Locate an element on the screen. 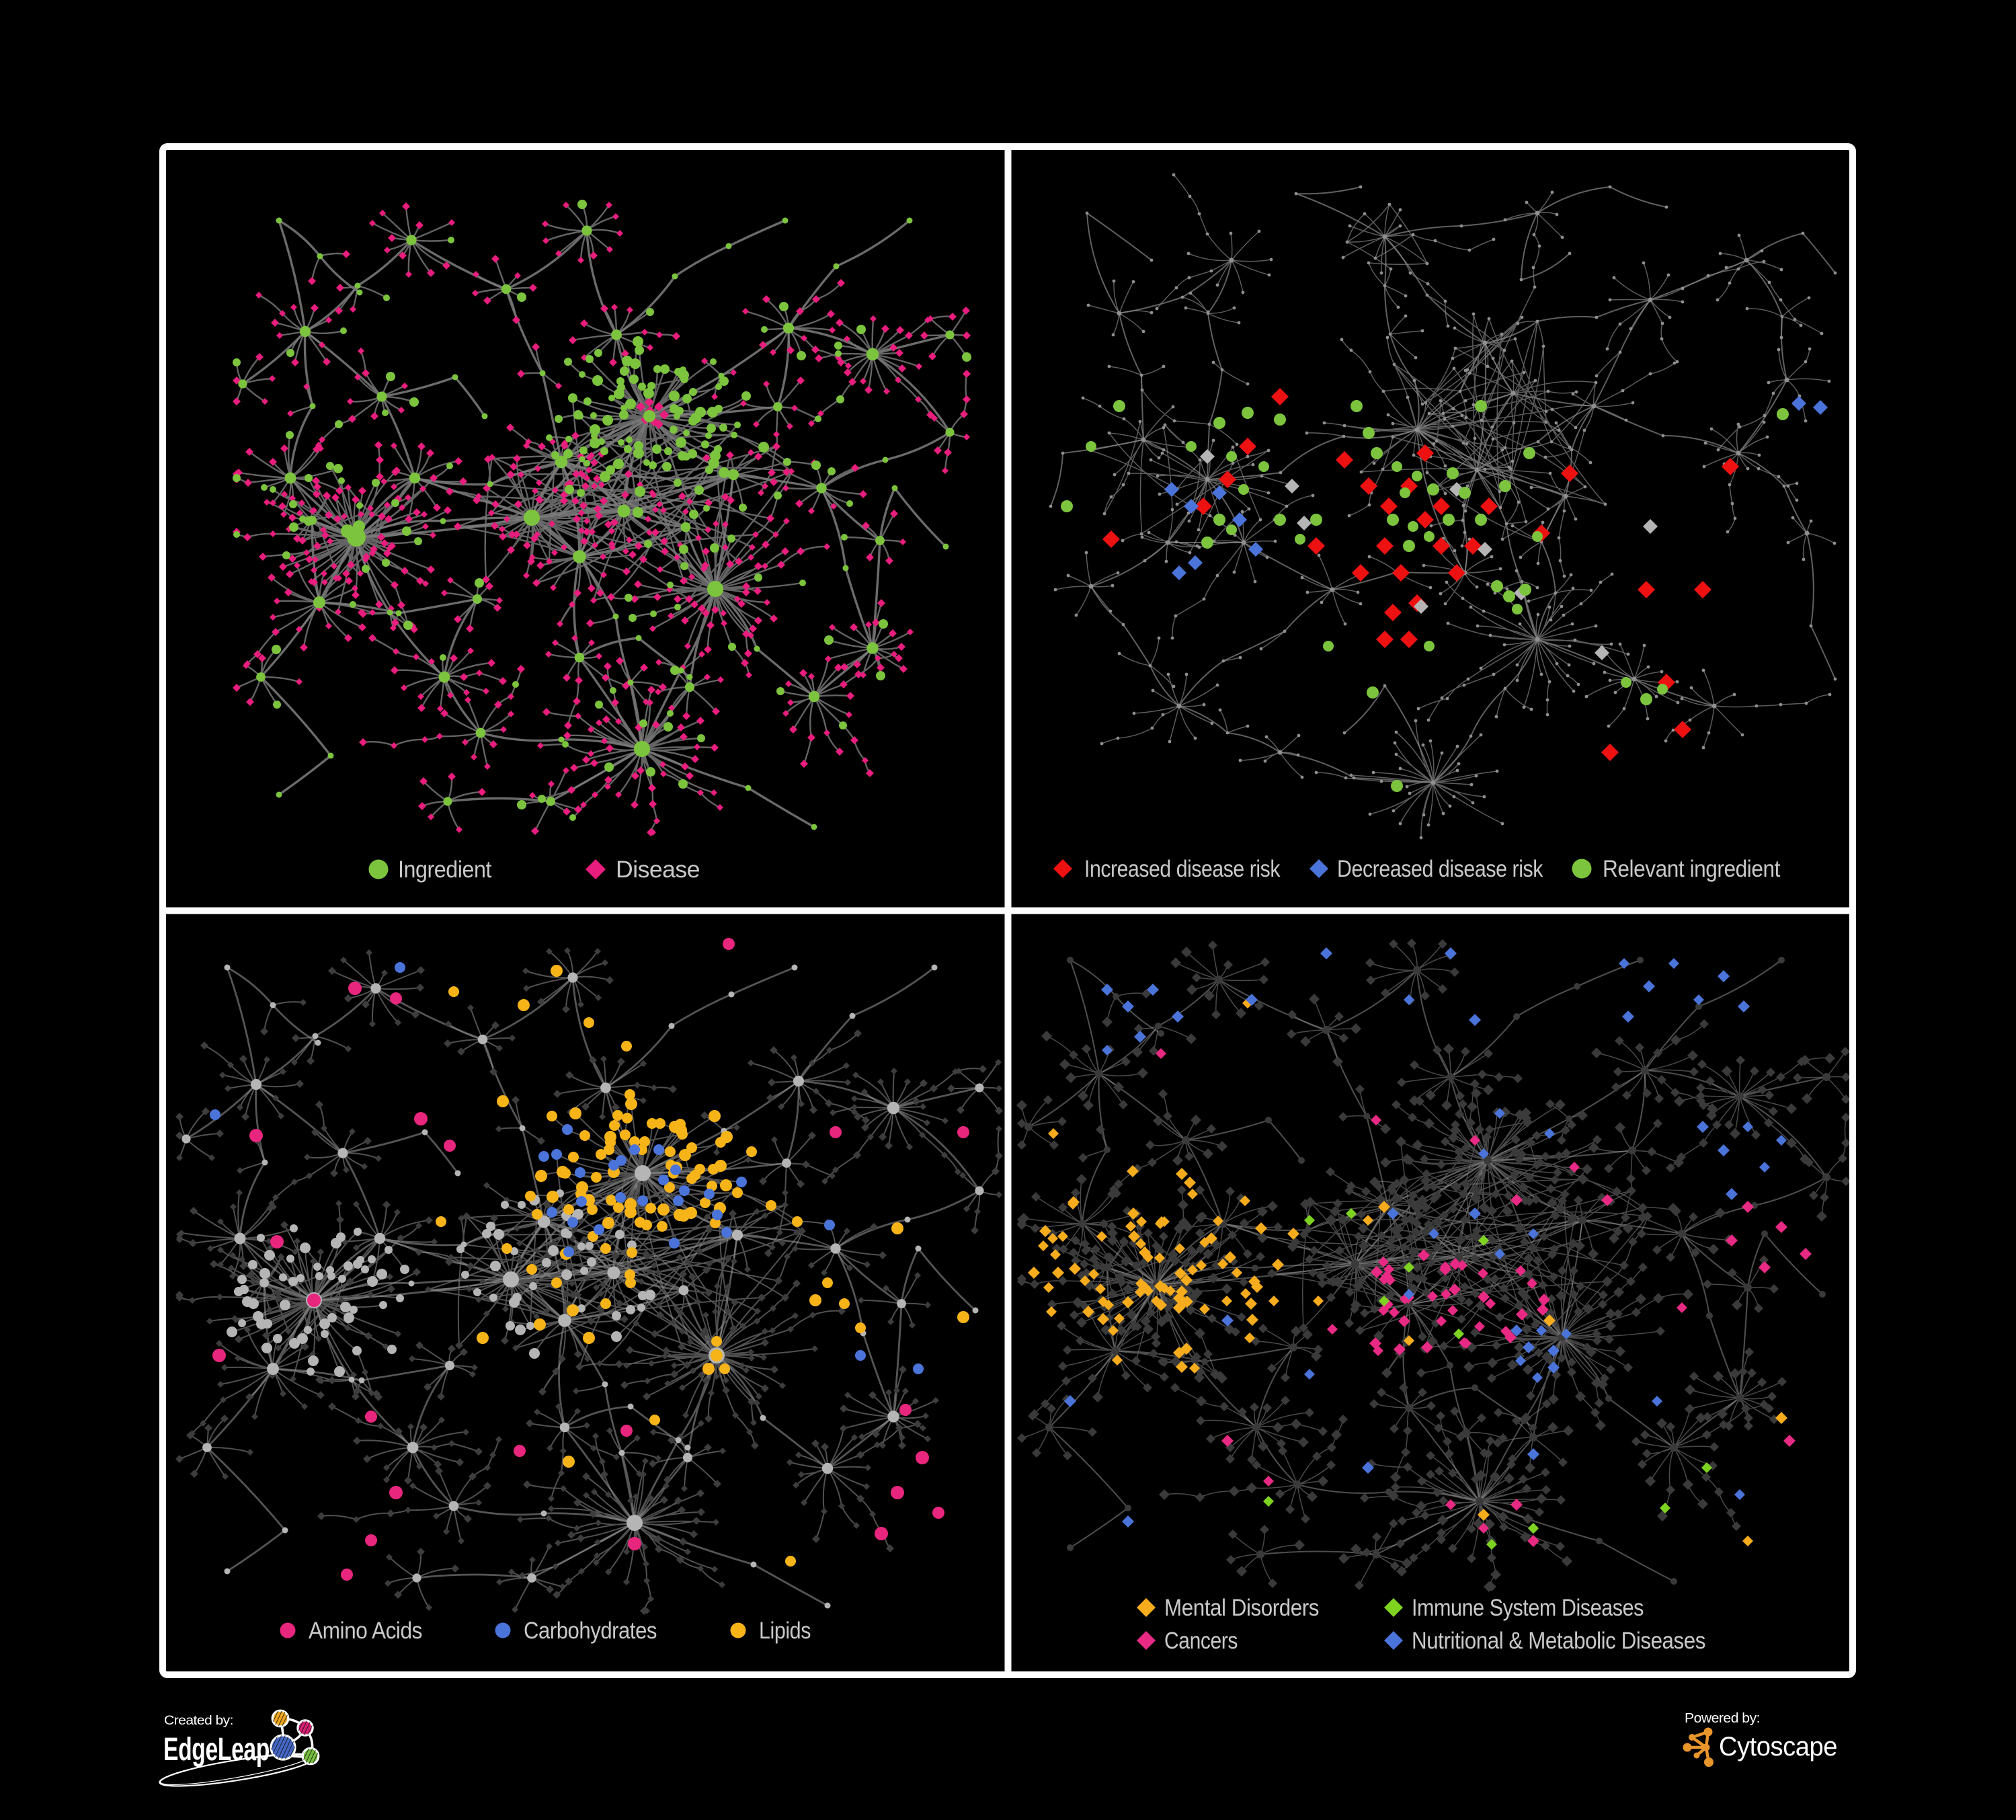 Image resolution: width=2016 pixels, height=1820 pixels. svg-text: Relevant ingredient is located at coordinates (1692, 869).